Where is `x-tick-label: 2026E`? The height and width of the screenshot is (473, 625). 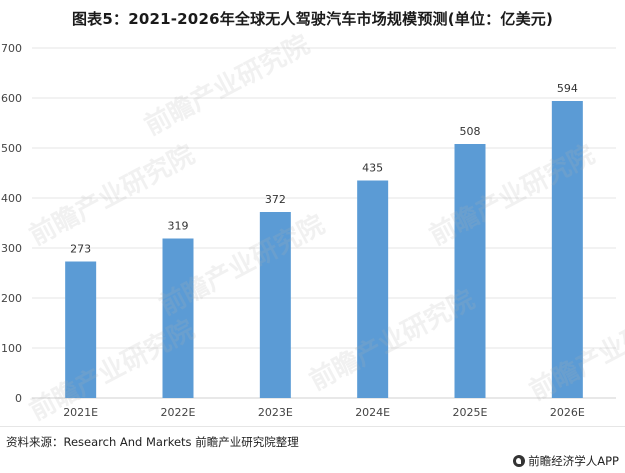
x-tick-label: 2026E is located at coordinates (567, 412).